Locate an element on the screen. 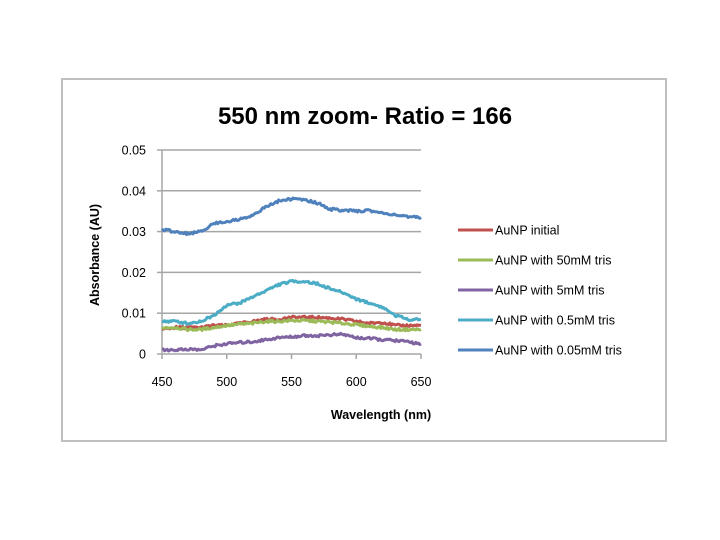 This screenshot has width=720, height=540. legend-item: AuNP with 0.5mM tris is located at coordinates (536, 321).